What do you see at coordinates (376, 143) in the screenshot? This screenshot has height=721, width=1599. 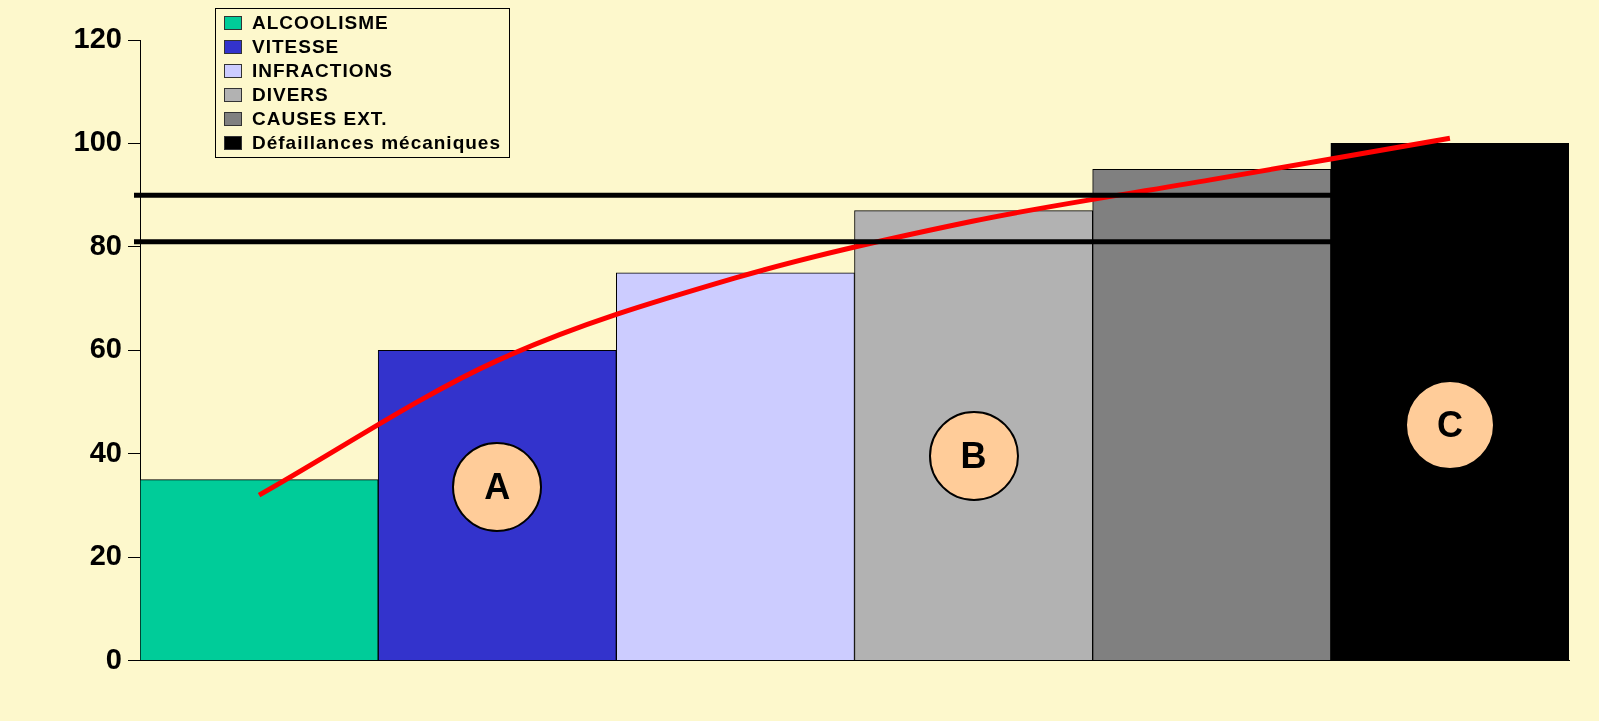 I see `legend-label: Défaillances mécaniques` at bounding box center [376, 143].